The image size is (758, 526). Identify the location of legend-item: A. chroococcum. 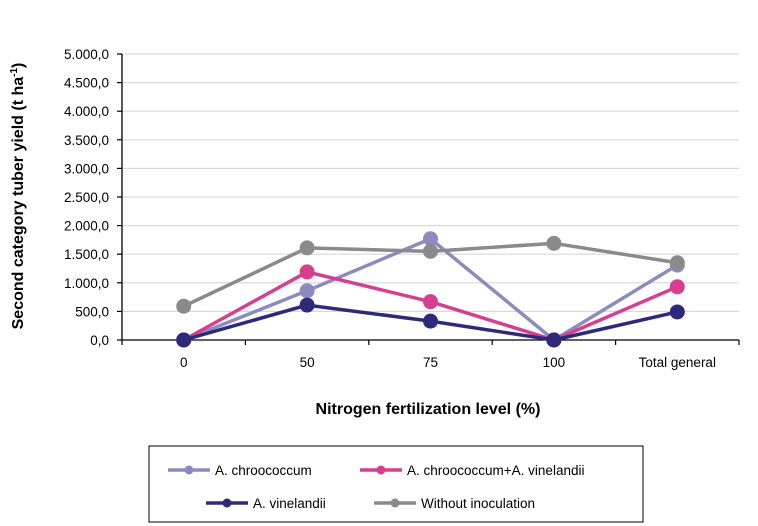
(240, 470).